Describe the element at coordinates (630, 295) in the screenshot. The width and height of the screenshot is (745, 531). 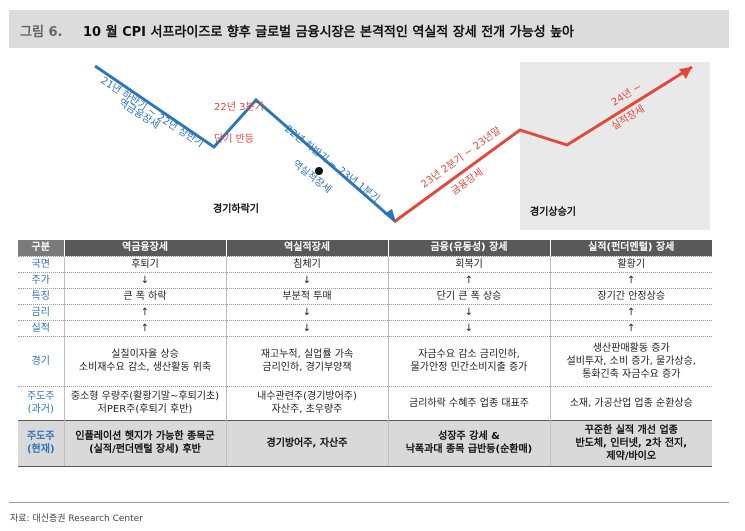
I see `table-cell: 장기간 안정상승` at that location.